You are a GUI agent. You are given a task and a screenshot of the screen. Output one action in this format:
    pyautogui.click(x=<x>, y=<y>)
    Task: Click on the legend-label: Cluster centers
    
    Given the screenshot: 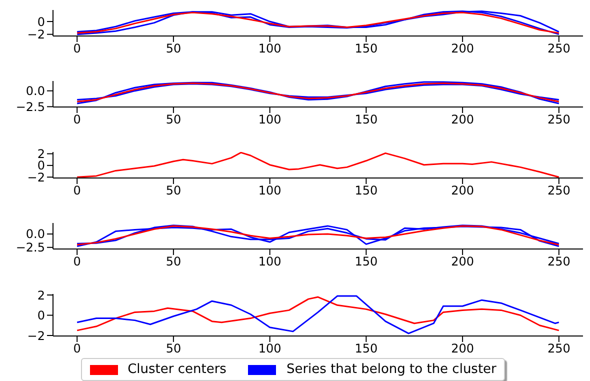 What is the action you would take?
    pyautogui.click(x=177, y=369)
    